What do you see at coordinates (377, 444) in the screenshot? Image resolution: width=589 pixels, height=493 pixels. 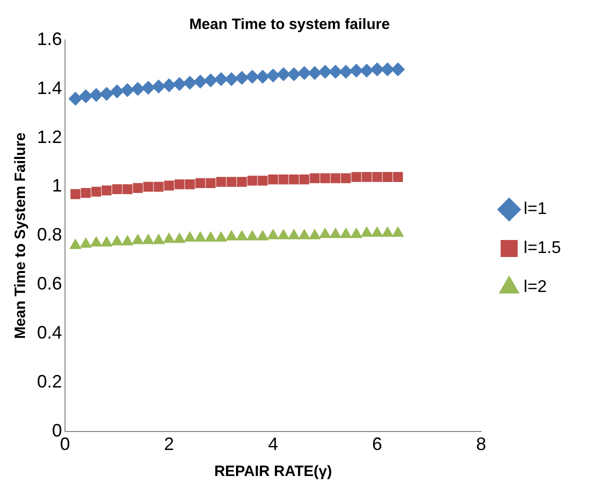 I see `x-tick-label: 6` at bounding box center [377, 444].